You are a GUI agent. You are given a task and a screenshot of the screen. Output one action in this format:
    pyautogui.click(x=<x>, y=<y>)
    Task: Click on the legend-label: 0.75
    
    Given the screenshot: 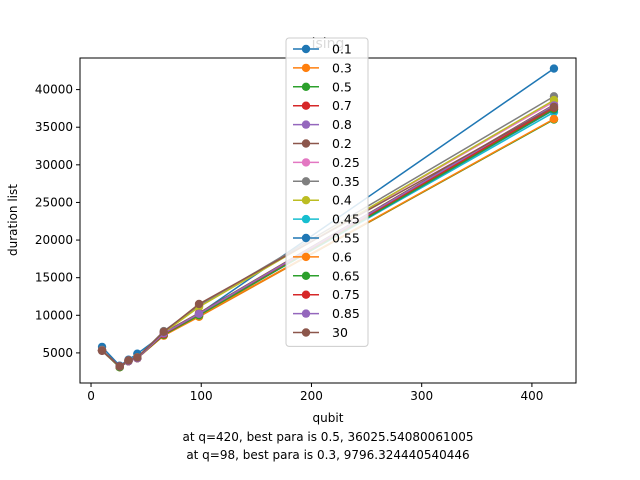 What is the action you would take?
    pyautogui.click(x=346, y=294)
    